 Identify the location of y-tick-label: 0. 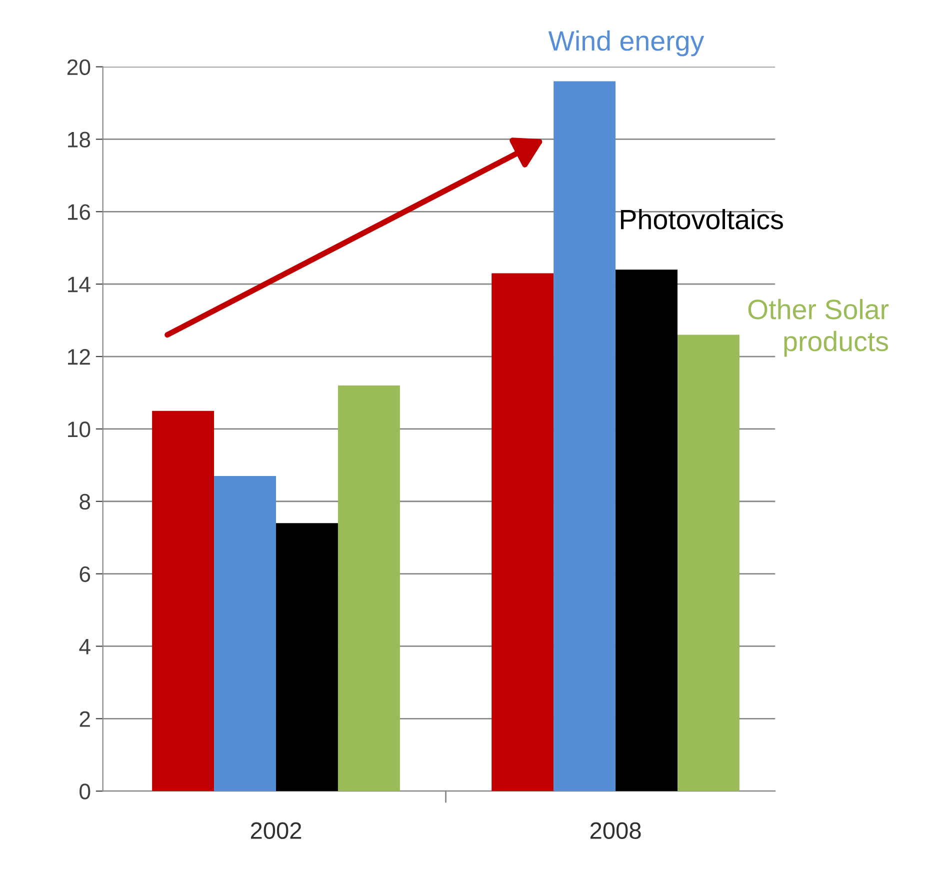
(85, 792).